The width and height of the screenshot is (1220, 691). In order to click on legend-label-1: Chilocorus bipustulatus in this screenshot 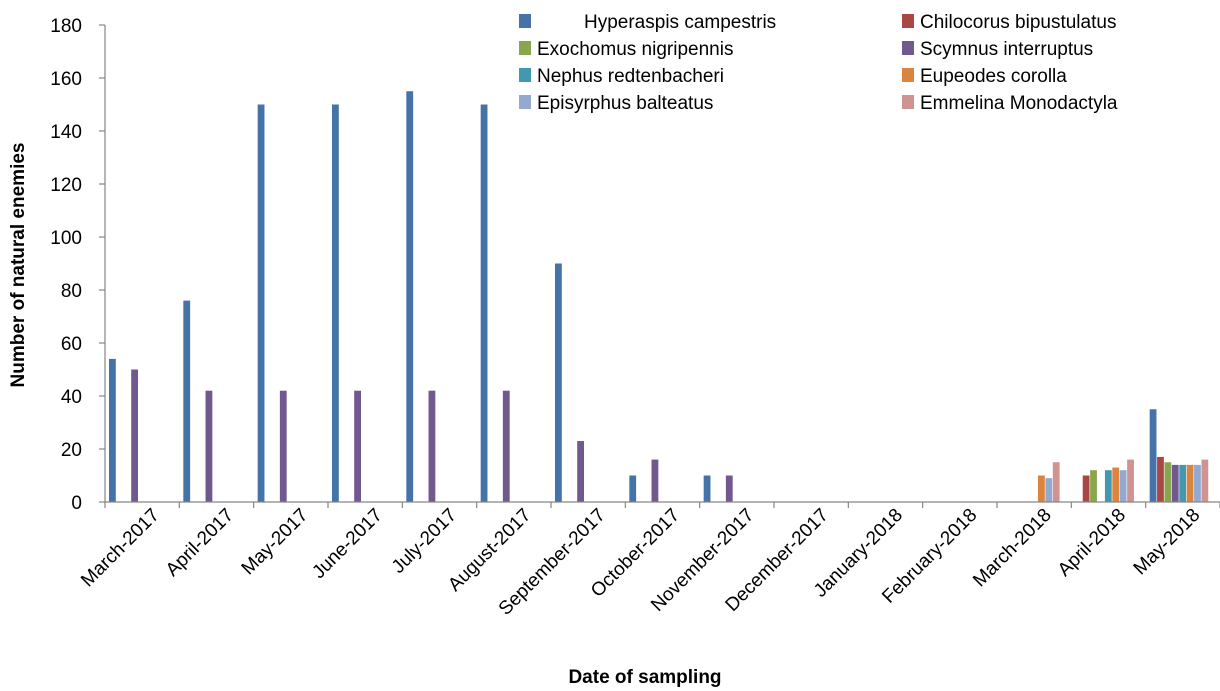, I will do `click(1018, 22)`.